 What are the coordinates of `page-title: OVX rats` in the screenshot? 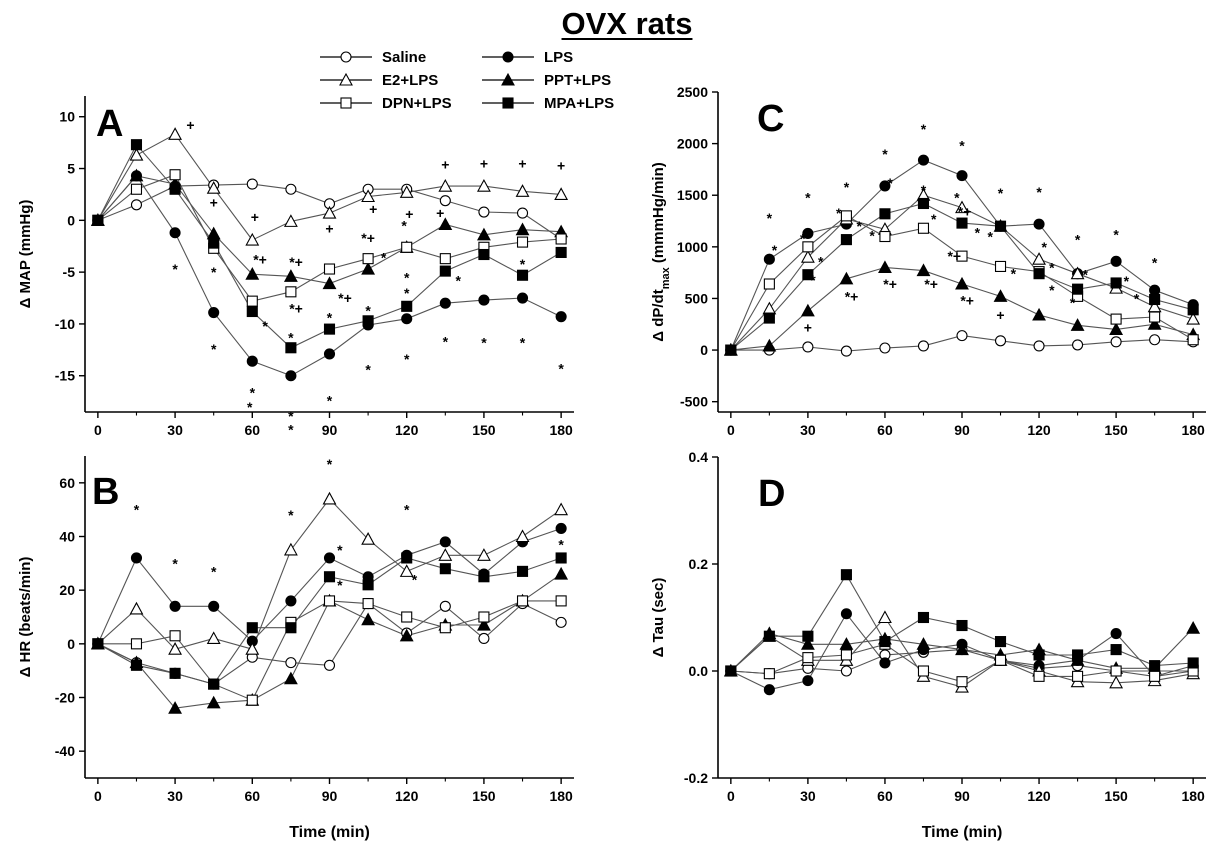 It's located at (627, 23).